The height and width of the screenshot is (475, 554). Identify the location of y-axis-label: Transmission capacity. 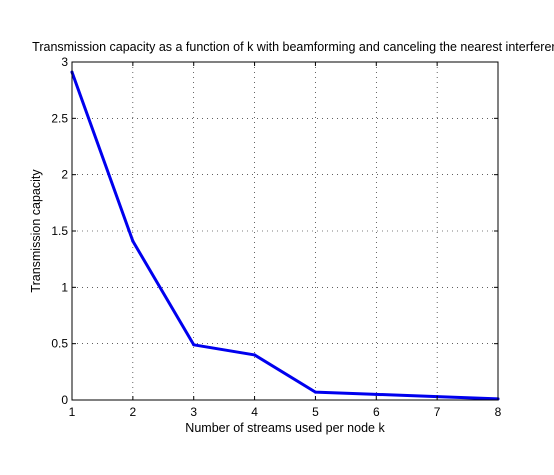
(36, 231).